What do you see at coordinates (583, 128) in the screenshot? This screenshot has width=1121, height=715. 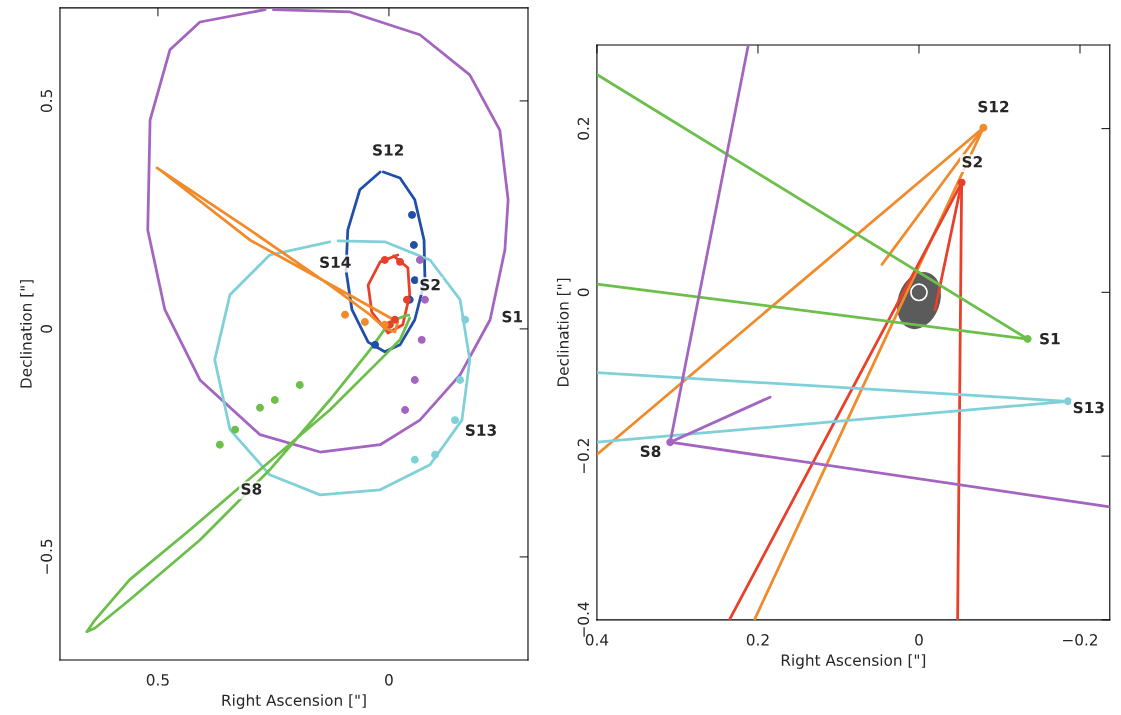 I see `y-tick-label: 0.2` at bounding box center [583, 128].